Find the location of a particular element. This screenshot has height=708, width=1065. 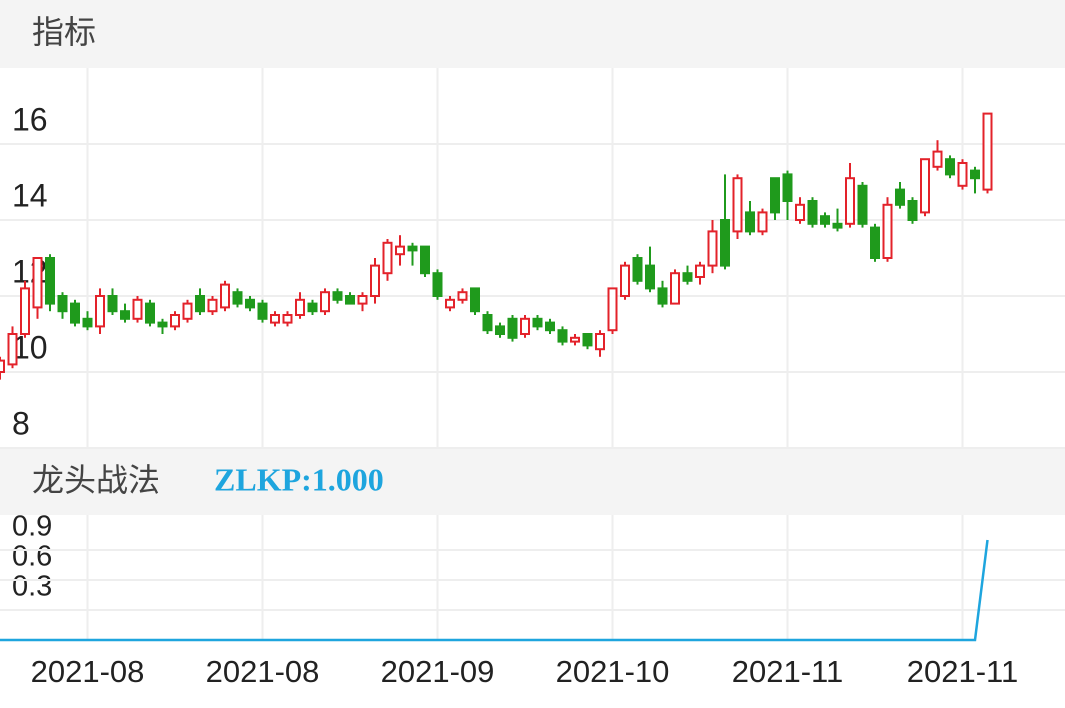

y-tick-label: 10 is located at coordinates (30, 347).